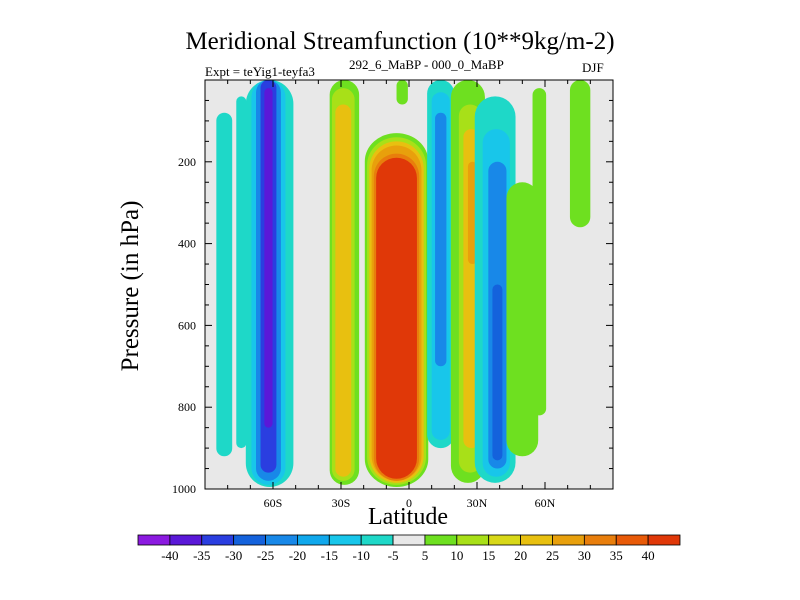 This screenshot has width=800, height=600. What do you see at coordinates (341, 503) in the screenshot?
I see `x-tick-label: 30S` at bounding box center [341, 503].